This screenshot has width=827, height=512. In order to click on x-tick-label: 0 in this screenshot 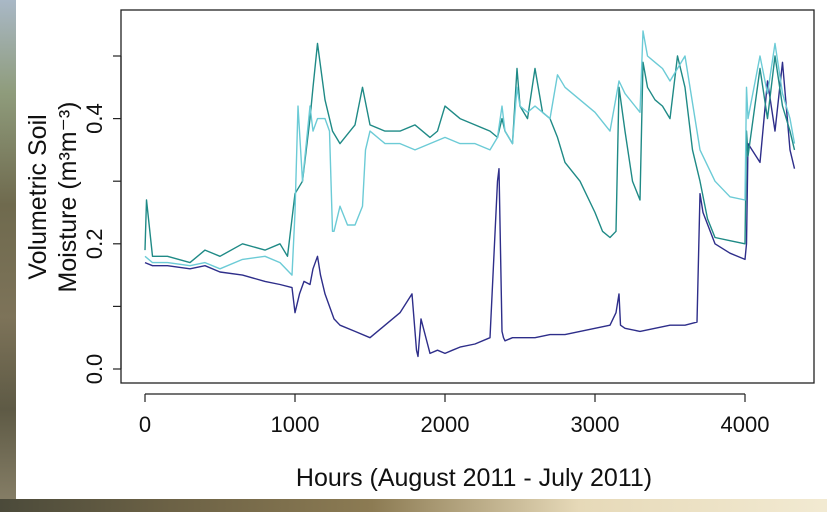, I will do `click(145, 424)`.